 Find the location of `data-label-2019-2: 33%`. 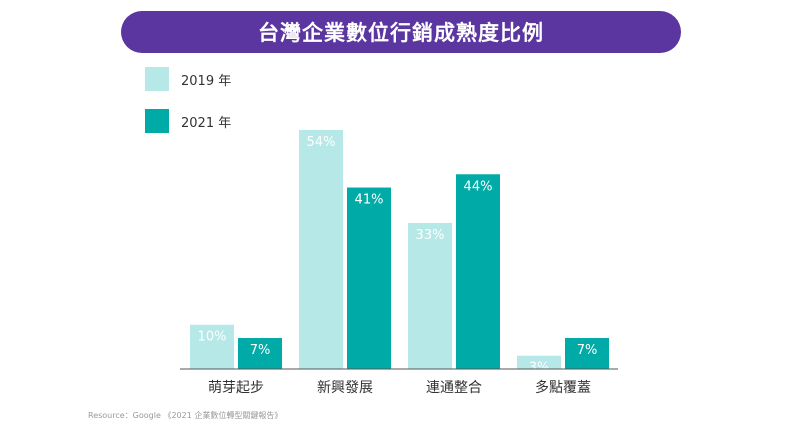

data-label-2019-2: 33% is located at coordinates (430, 235).